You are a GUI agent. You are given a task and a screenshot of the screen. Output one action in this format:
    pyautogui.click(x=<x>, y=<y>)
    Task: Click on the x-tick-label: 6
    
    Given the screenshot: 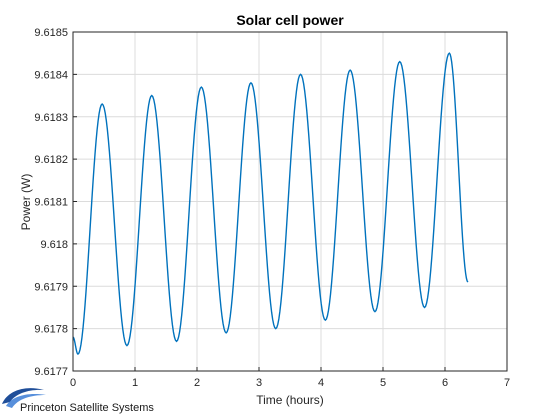 What is the action you would take?
    pyautogui.click(x=445, y=383)
    